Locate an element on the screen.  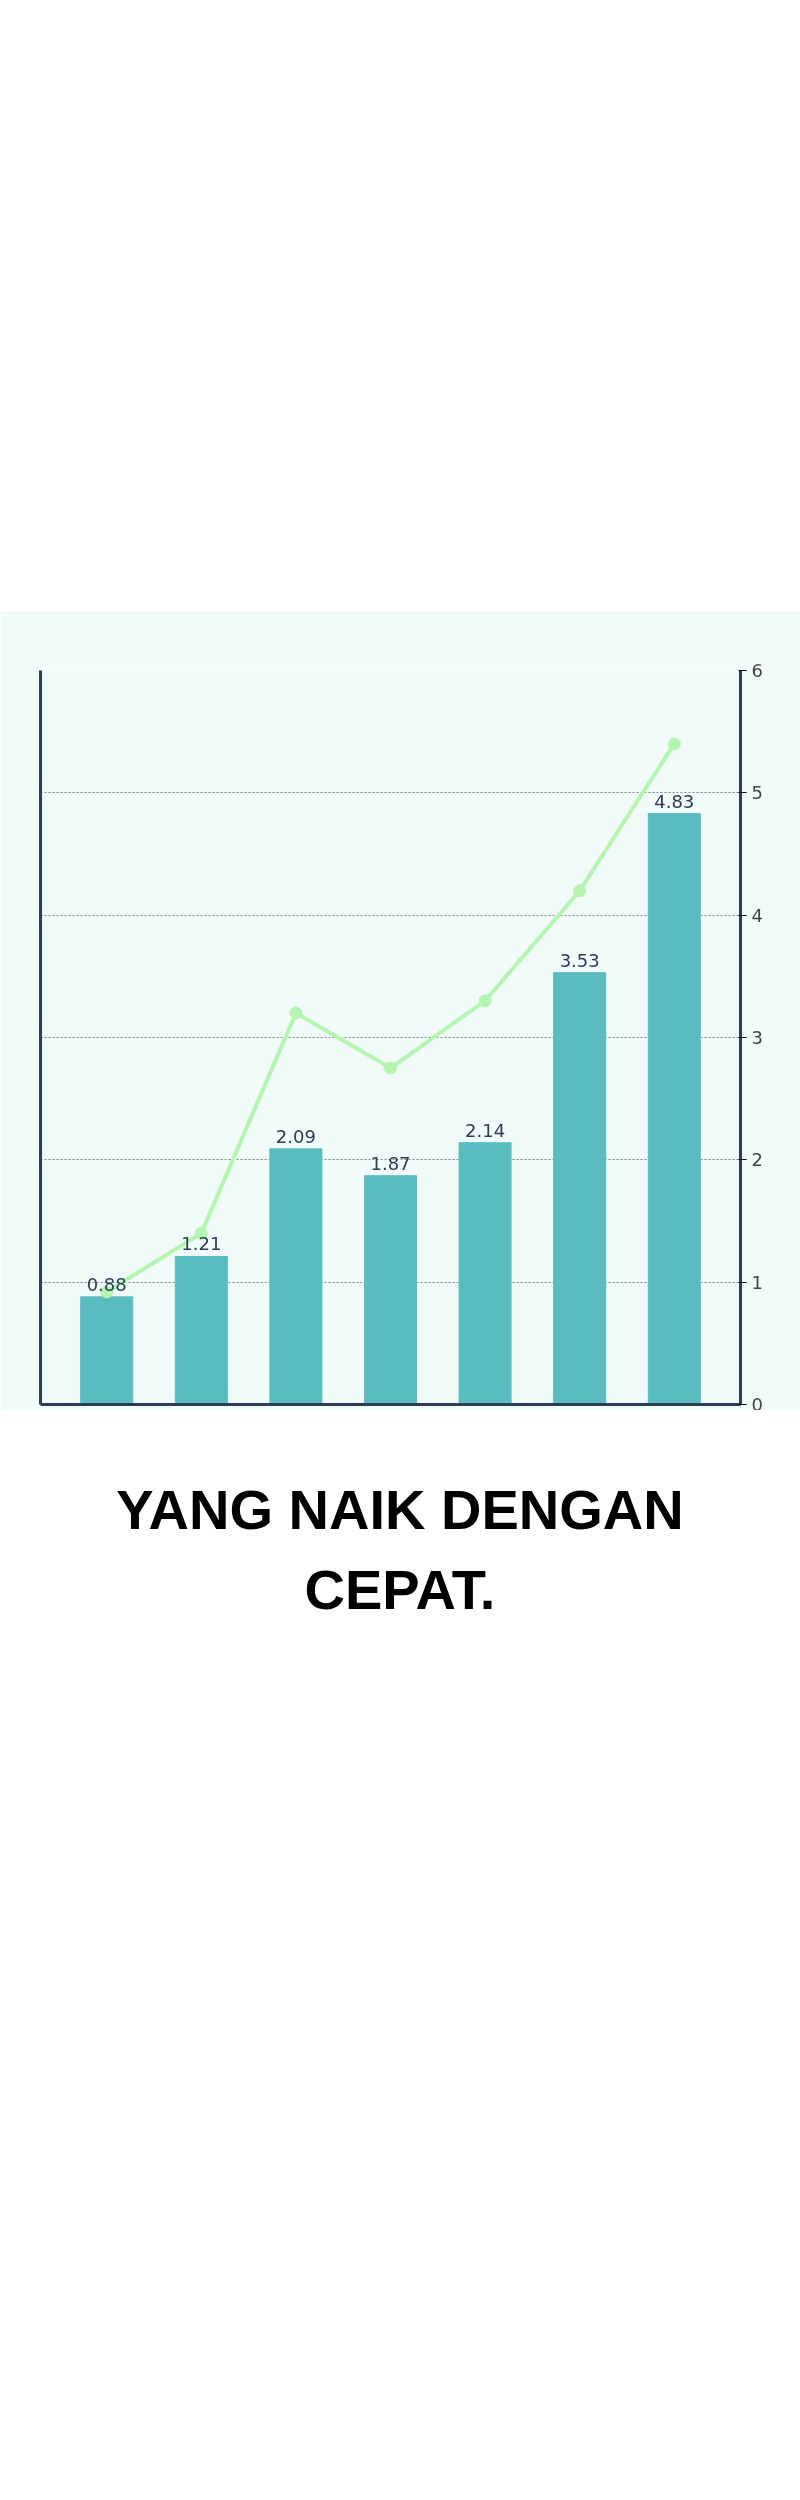
y-tick-label: 6 is located at coordinates (757, 670).